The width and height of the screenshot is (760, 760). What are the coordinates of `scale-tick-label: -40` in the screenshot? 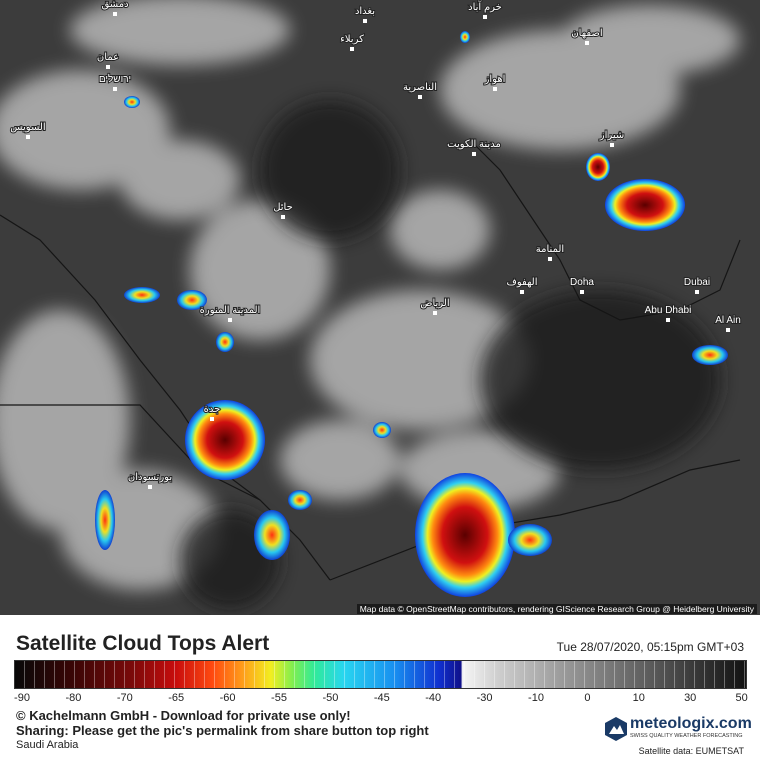 It's located at (433, 698).